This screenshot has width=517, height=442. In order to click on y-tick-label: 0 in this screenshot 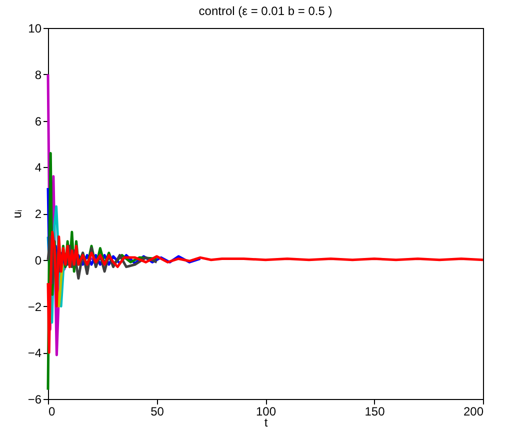, I will do `click(38, 260)`.